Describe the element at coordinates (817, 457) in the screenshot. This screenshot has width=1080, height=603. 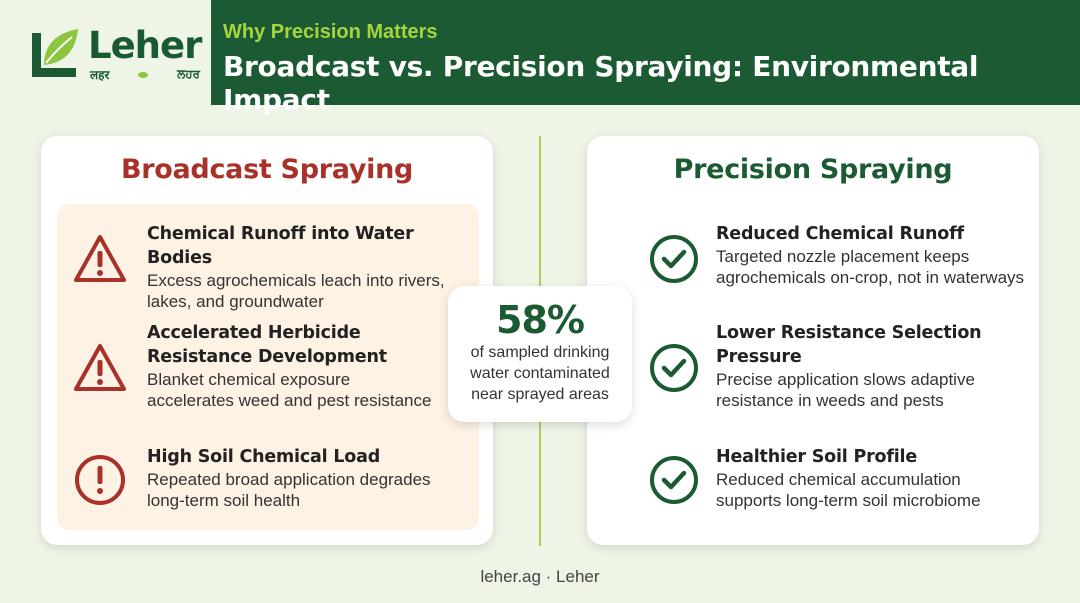
I see `item-title: Healthier Soil Profile` at that location.